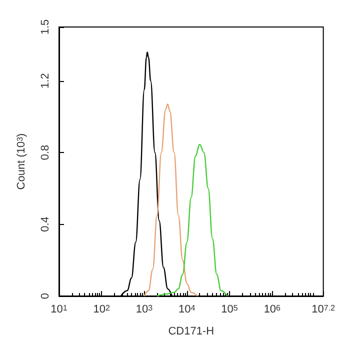 The width and height of the screenshot is (346, 350). Describe the element at coordinates (46, 27) in the screenshot. I see `y-tick-label: 1.5` at that location.